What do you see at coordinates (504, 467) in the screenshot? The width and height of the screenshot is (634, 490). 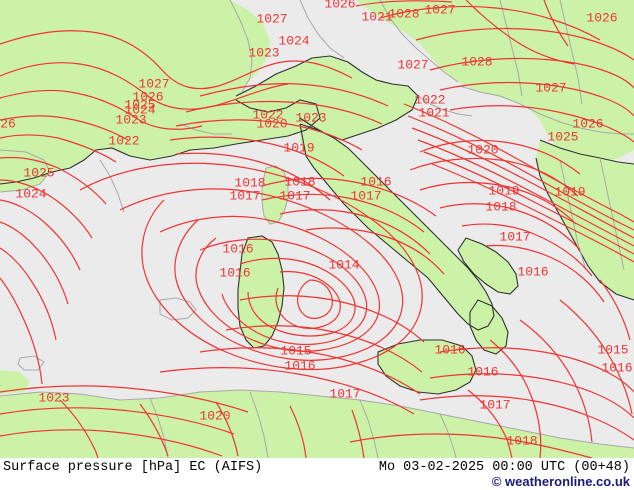 I see `footer-valid-time: Mo 03-02-2025 00:00 UTC (00+48)` at bounding box center [504, 467].